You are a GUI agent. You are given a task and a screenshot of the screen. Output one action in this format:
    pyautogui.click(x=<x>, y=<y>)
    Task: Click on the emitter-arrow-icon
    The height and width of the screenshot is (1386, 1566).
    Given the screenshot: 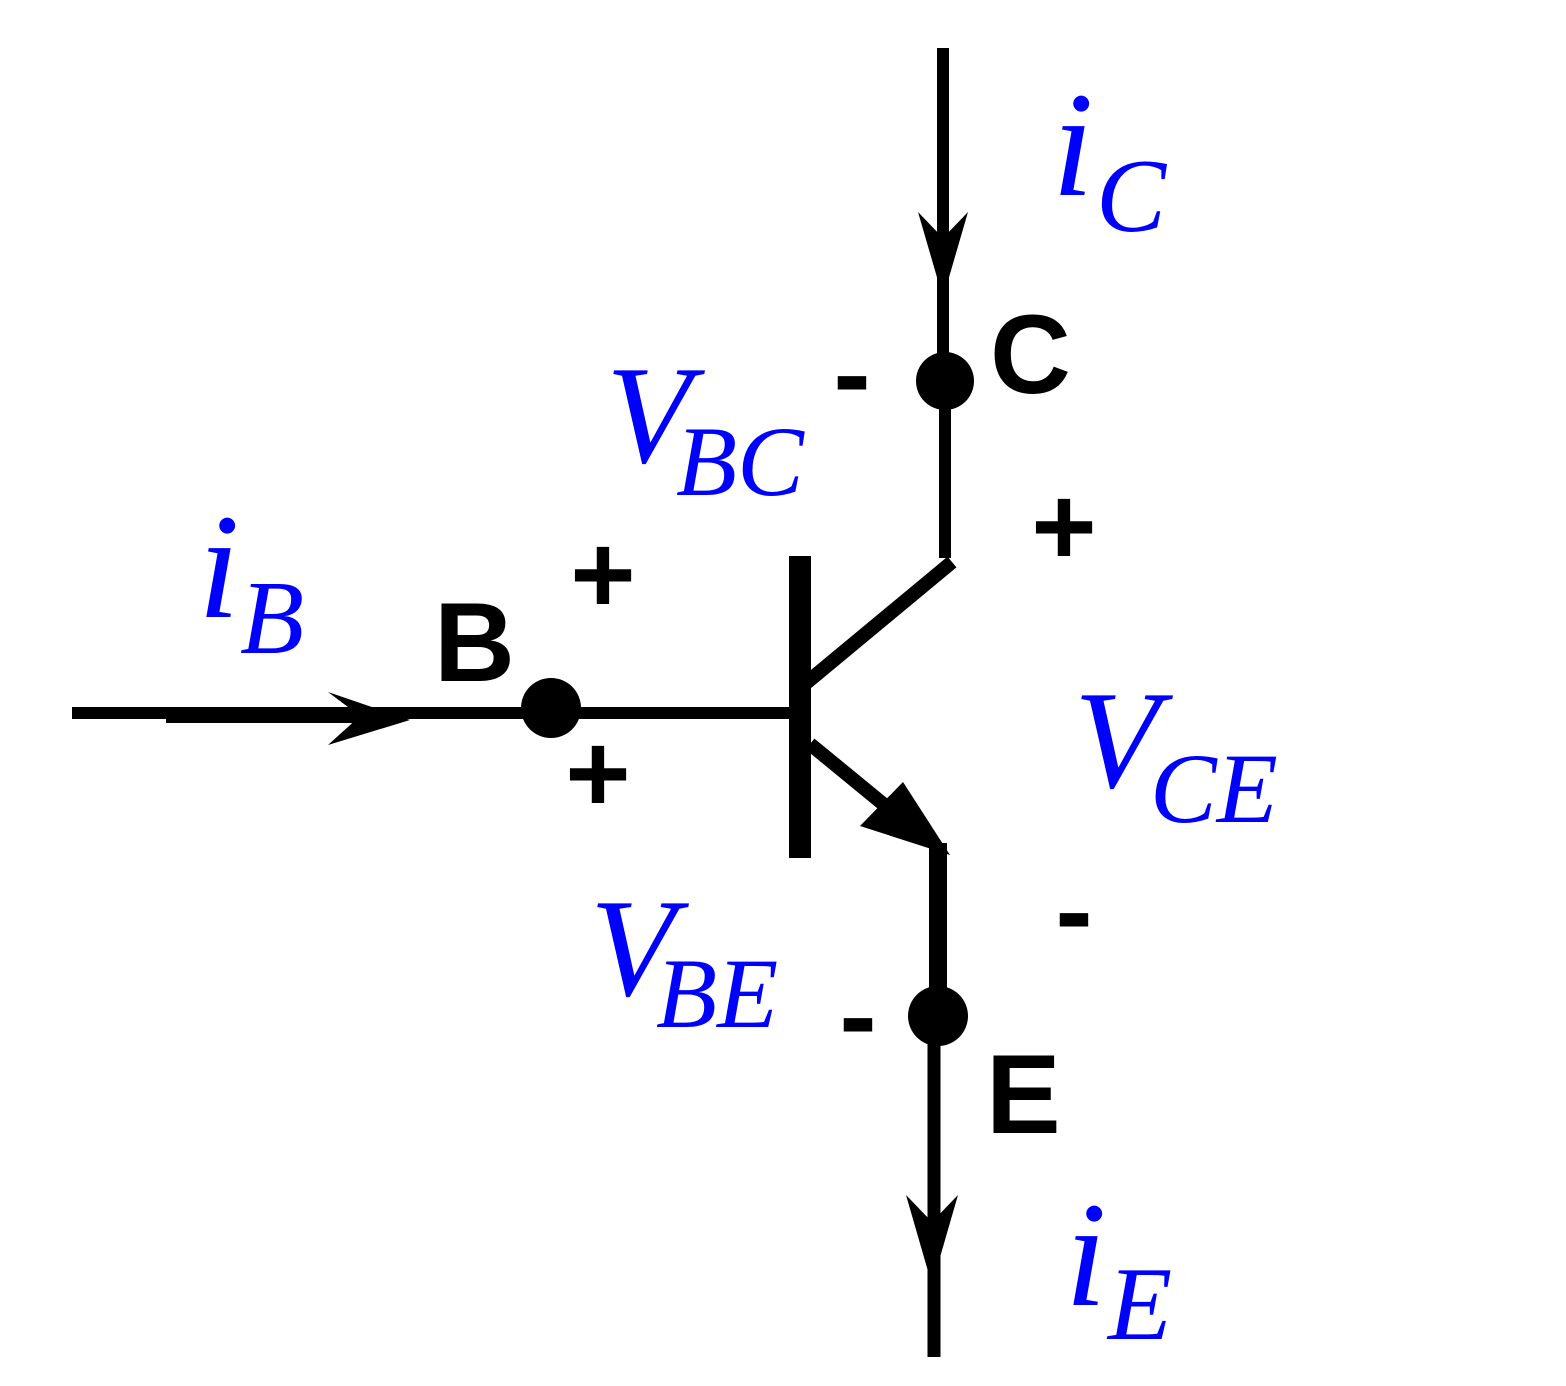 What is the action you would take?
    pyautogui.click(x=905, y=818)
    